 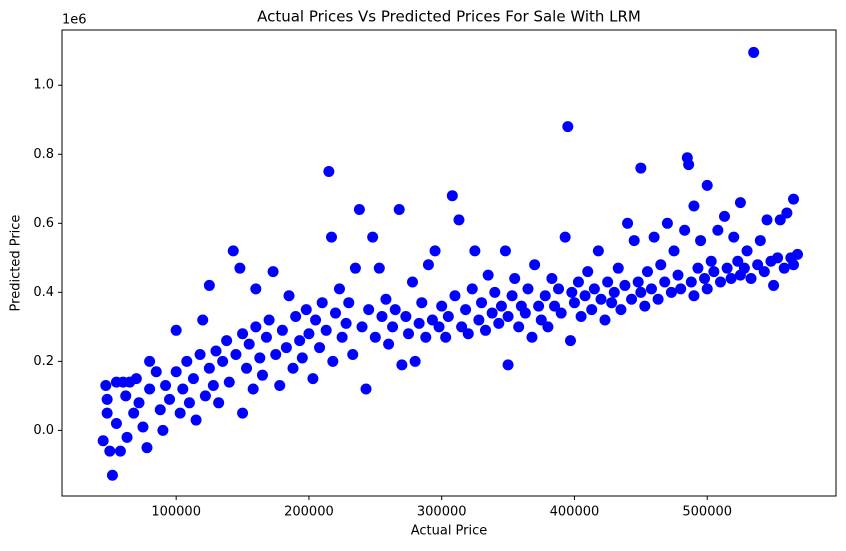 I want to click on x-tick-label: 300000, so click(x=442, y=512).